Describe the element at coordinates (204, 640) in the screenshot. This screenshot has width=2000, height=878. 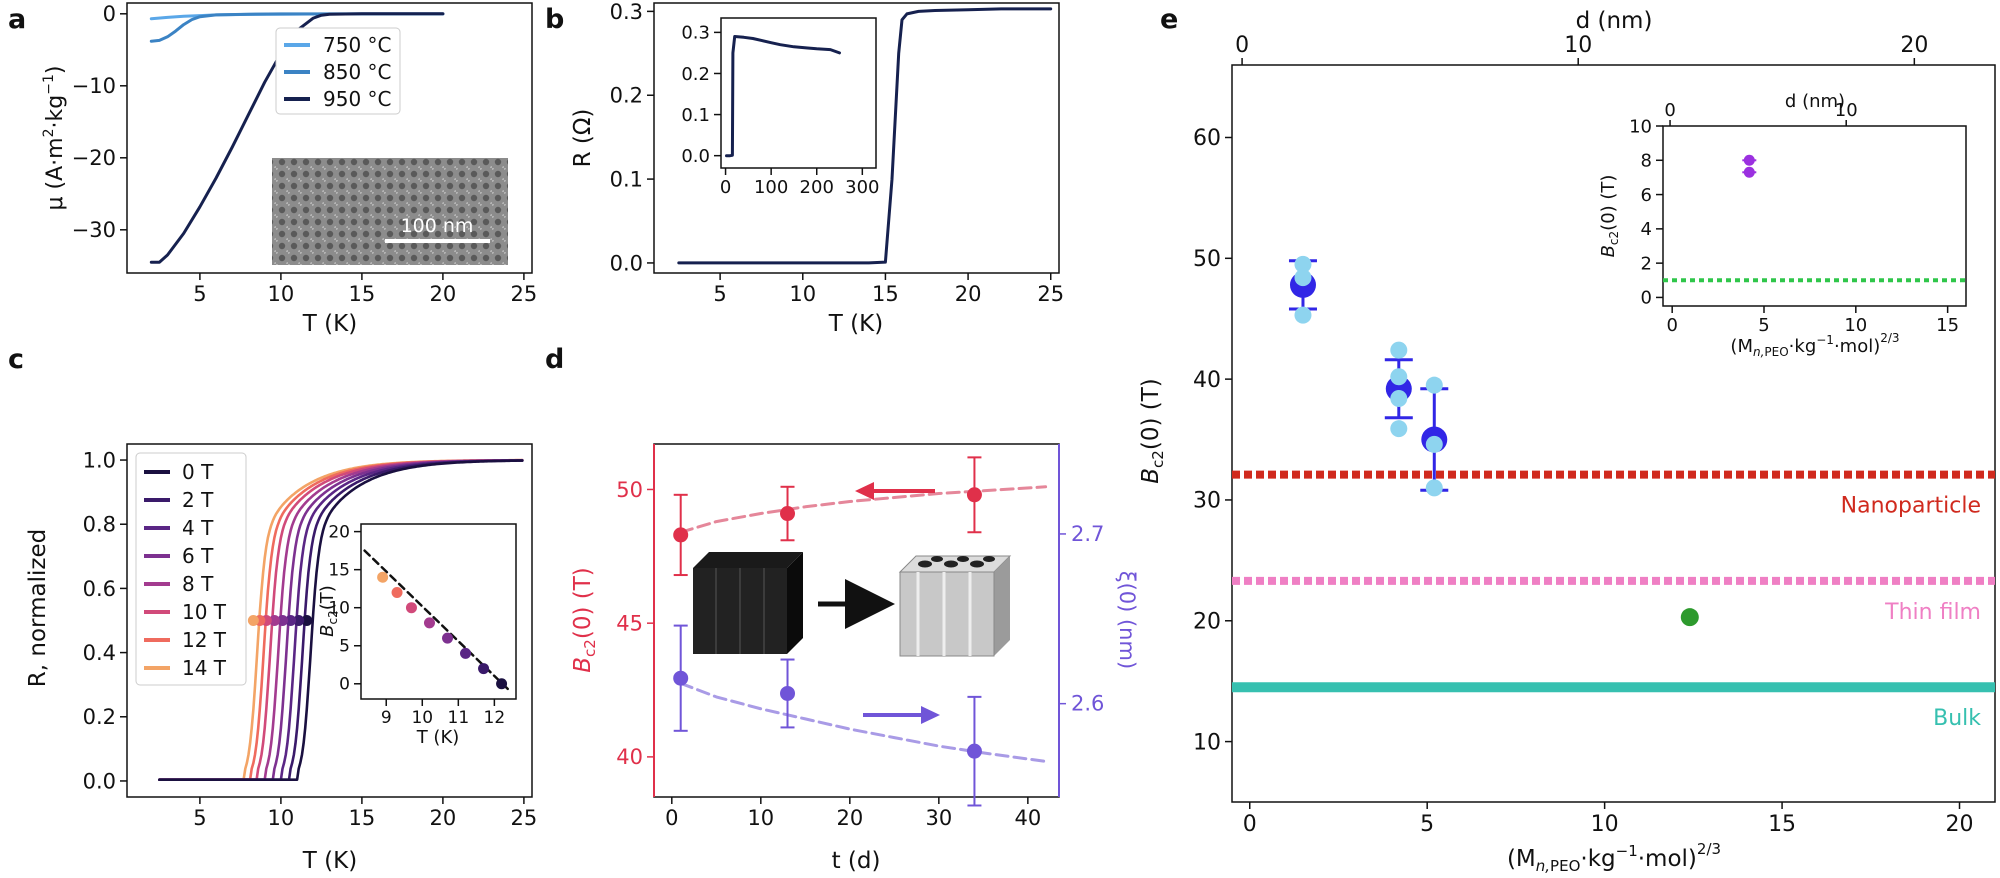
I see `legend-label: 12 T` at that location.